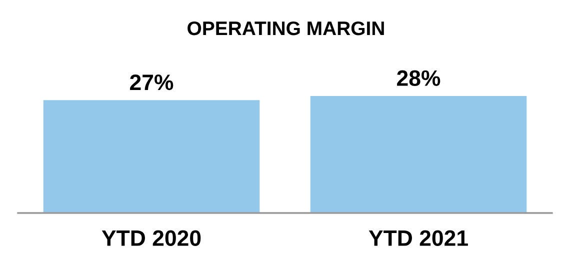 This screenshot has height=280, width=572. I want to click on x-tick-label: YTD 2020, so click(151, 238).